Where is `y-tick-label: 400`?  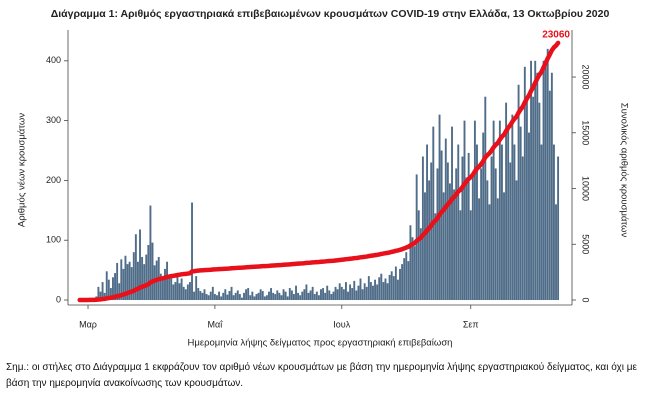
y-tick-label: 400 is located at coordinates (53, 60).